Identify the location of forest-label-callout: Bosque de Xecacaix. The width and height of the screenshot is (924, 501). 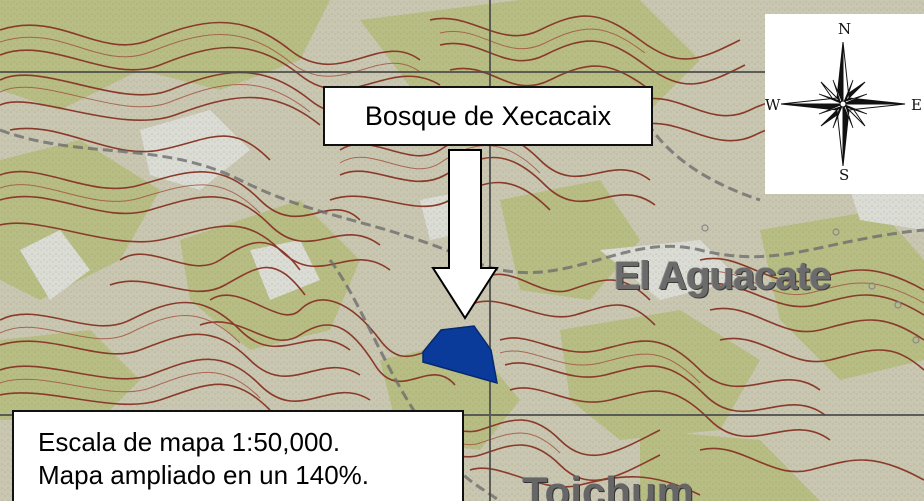
(488, 116).